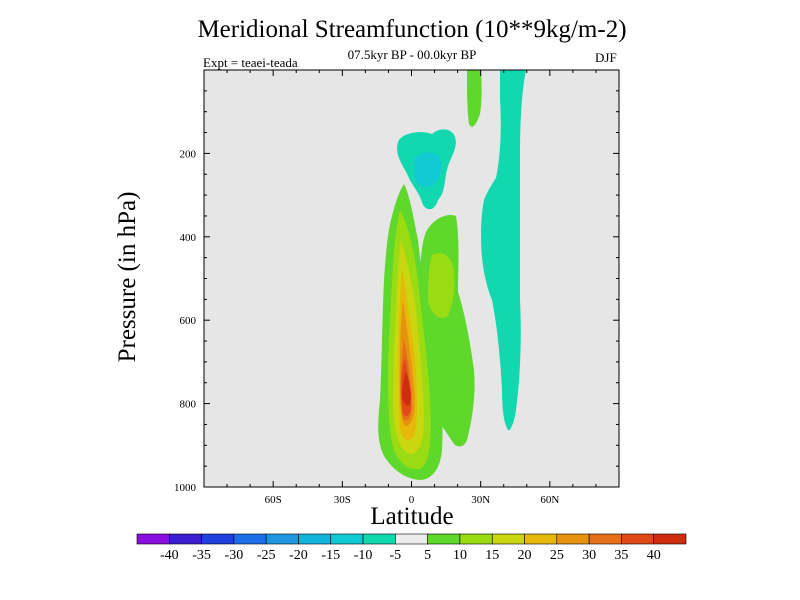 The image size is (800, 600). Describe the element at coordinates (441, 286) in the screenshot. I see `contour-field-10-north` at that location.